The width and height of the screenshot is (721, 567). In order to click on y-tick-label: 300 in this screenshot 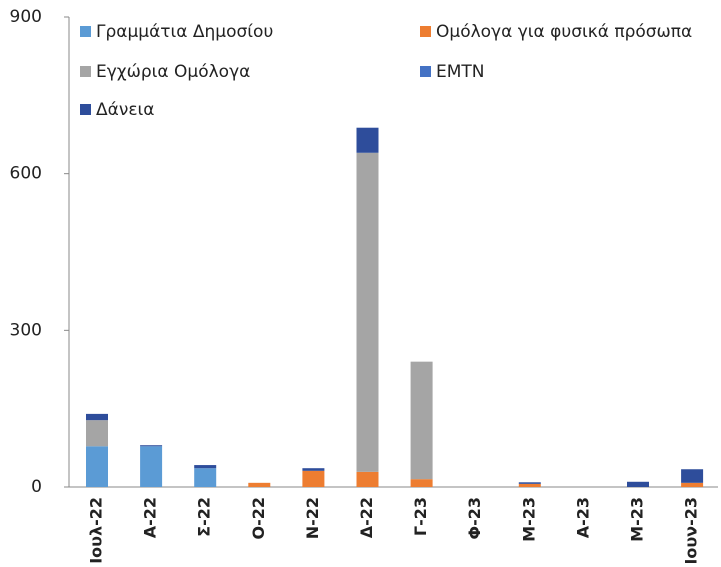, I will do `click(26, 330)`.